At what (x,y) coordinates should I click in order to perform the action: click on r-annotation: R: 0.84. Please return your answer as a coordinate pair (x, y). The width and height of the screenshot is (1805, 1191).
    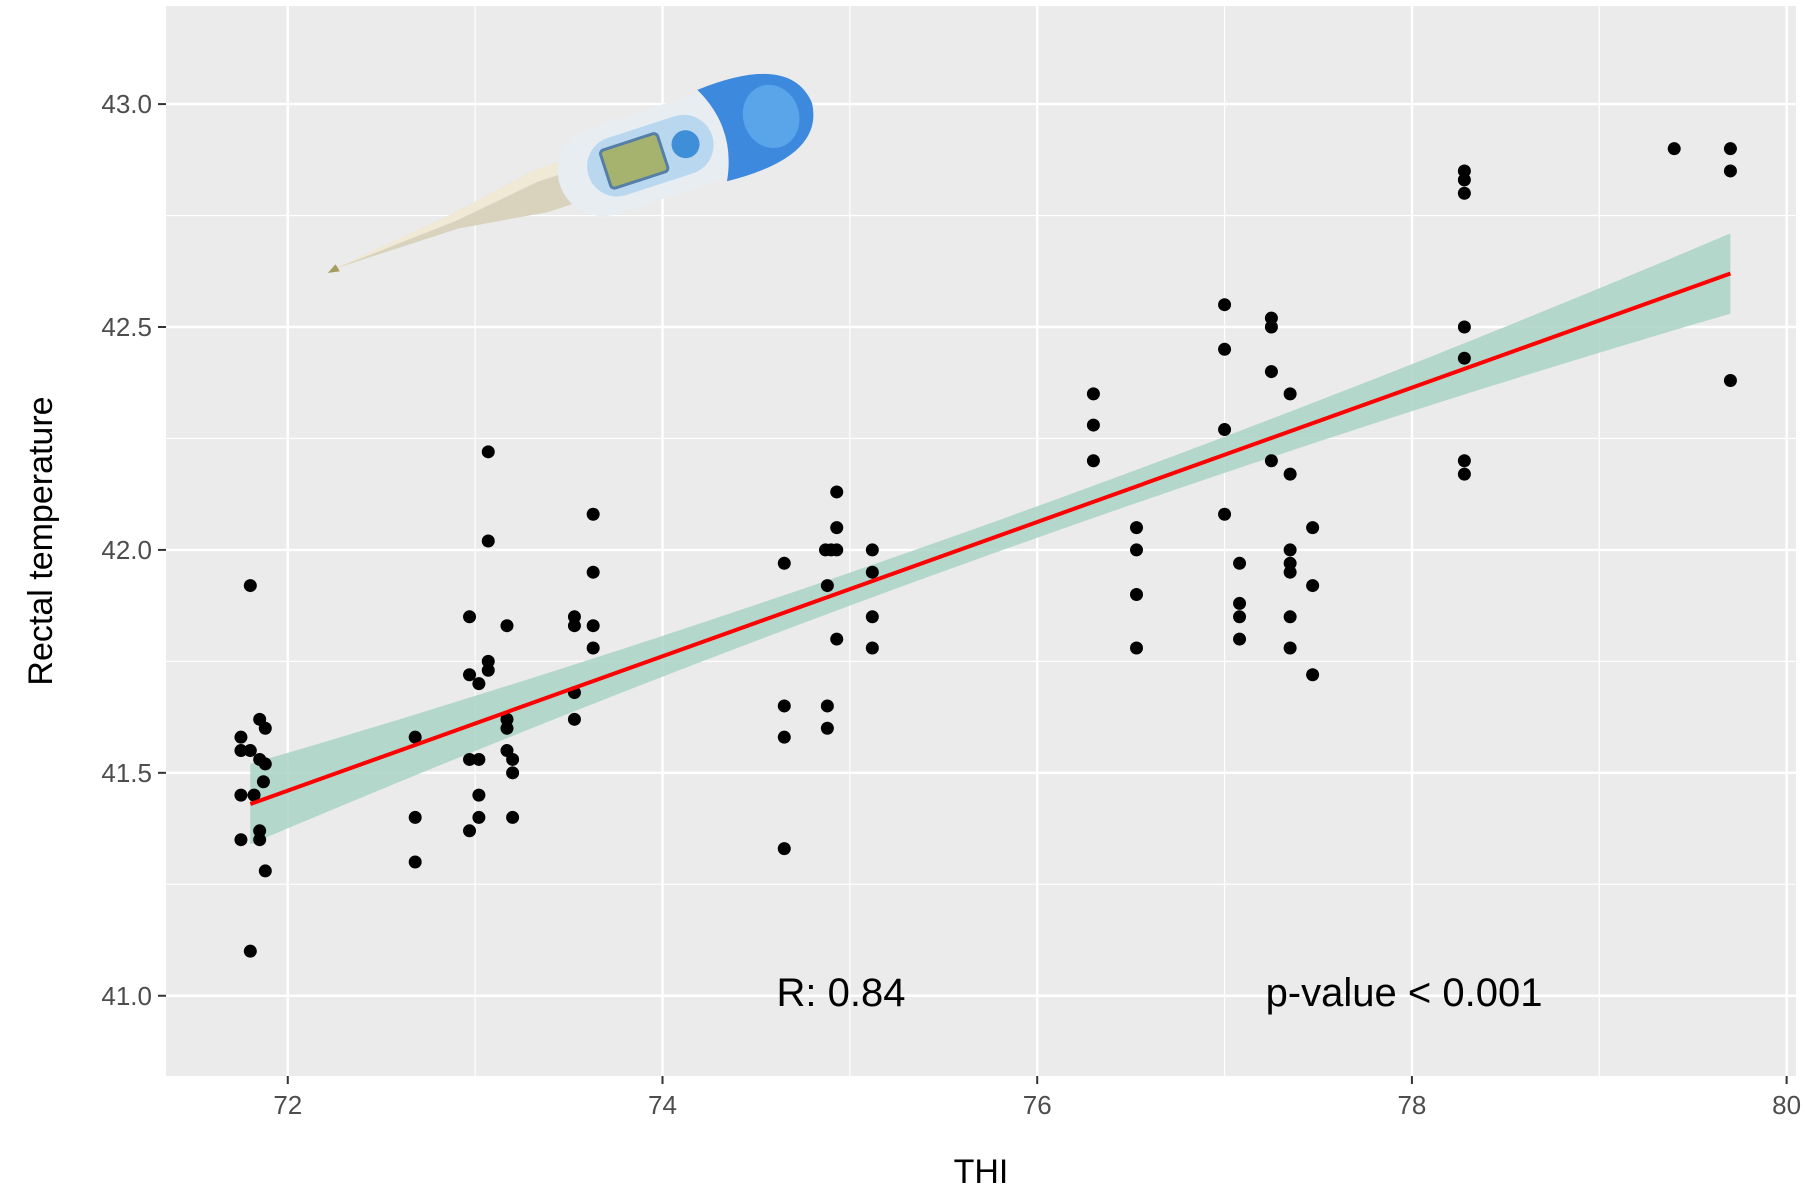
    Looking at the image, I should click on (841, 993).